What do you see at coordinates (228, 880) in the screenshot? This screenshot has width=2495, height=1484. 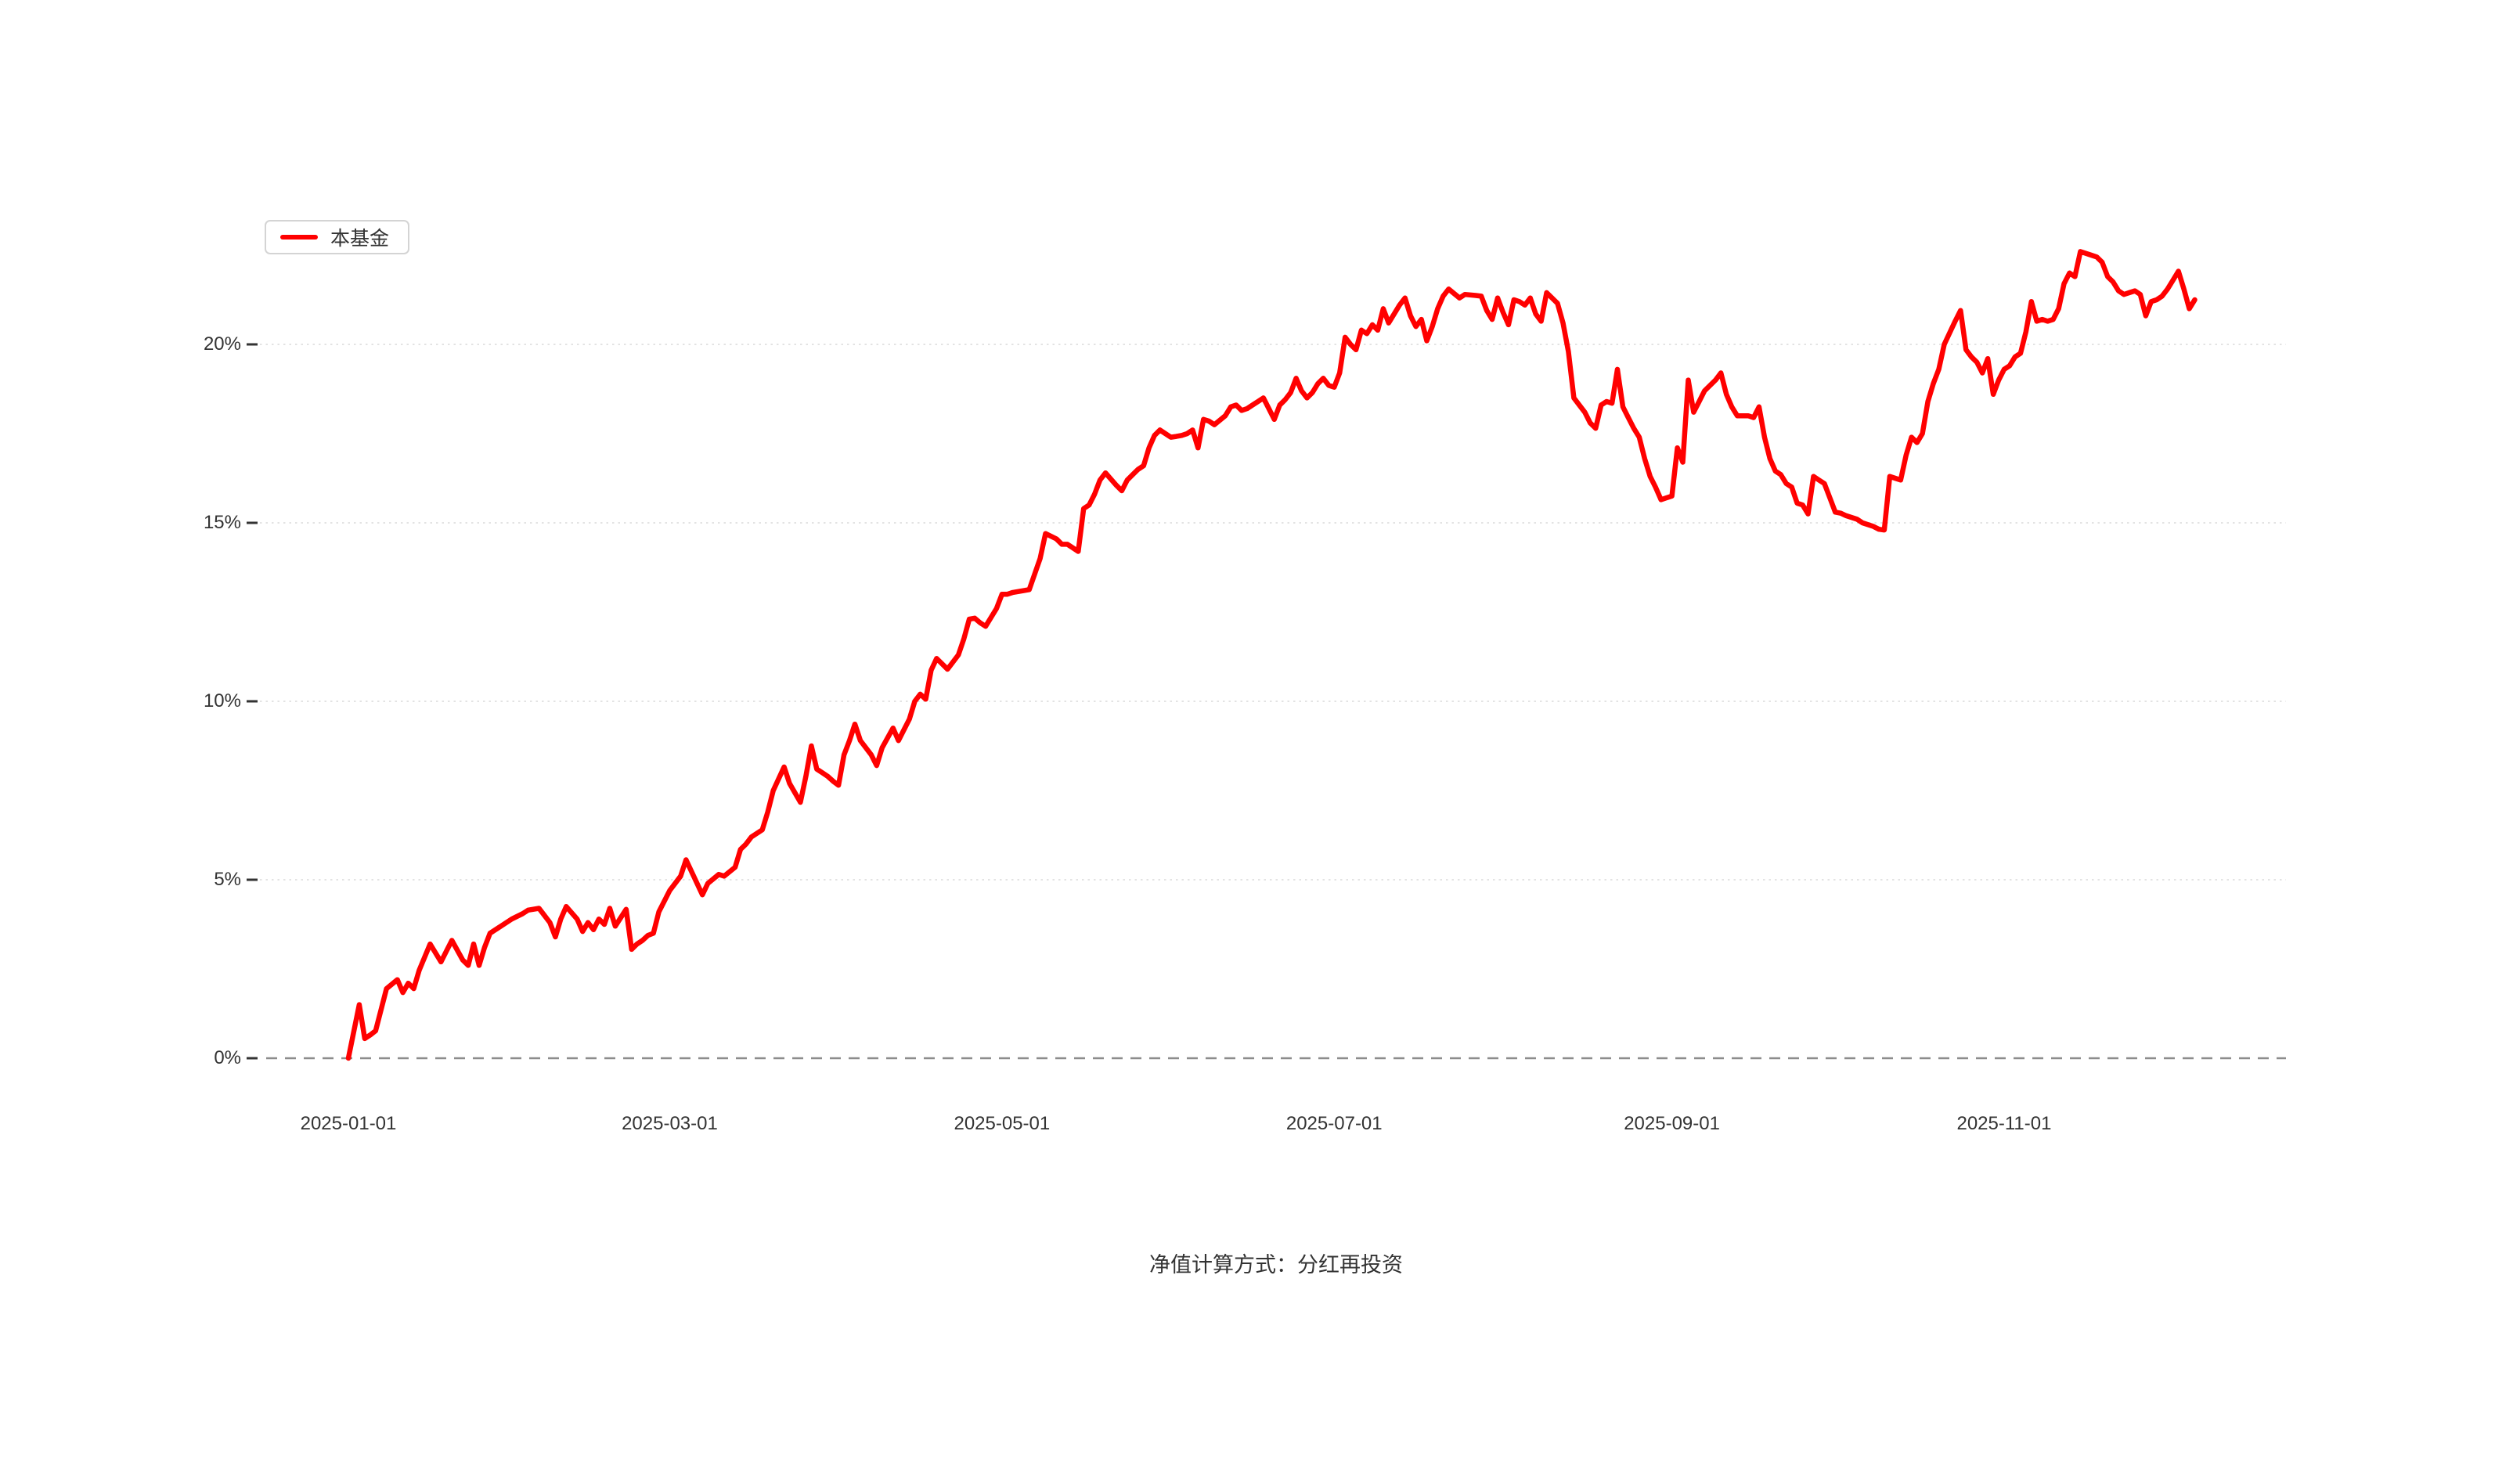 I see `y-tick-label: 5%` at bounding box center [228, 880].